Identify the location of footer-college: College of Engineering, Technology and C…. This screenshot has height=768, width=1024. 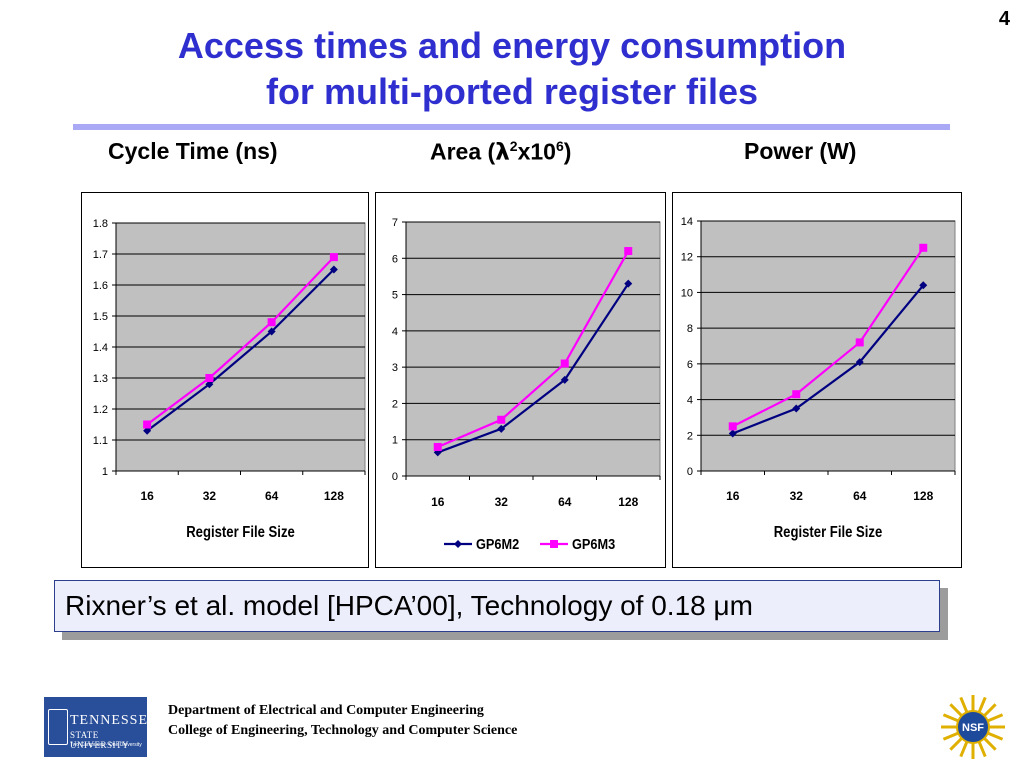
(343, 730).